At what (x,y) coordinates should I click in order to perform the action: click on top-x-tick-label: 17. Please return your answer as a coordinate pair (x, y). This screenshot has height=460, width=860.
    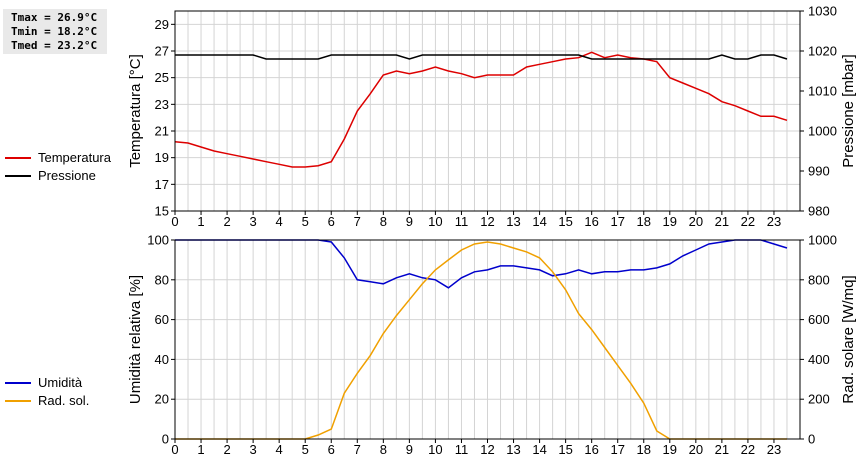
    Looking at the image, I should click on (617, 221).